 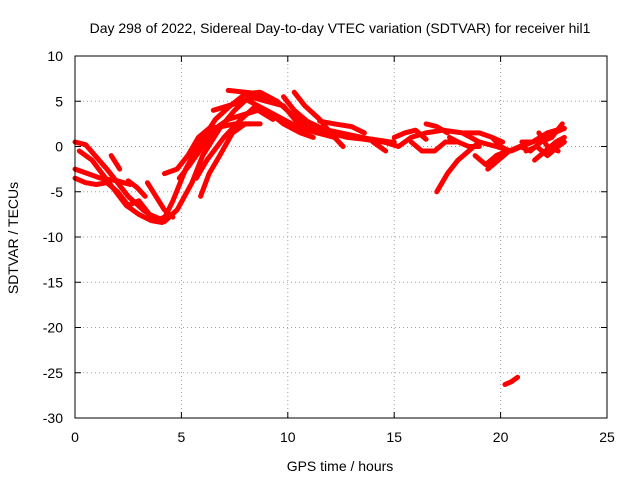 What do you see at coordinates (53, 373) in the screenshot?
I see `y-tick-label: -25` at bounding box center [53, 373].